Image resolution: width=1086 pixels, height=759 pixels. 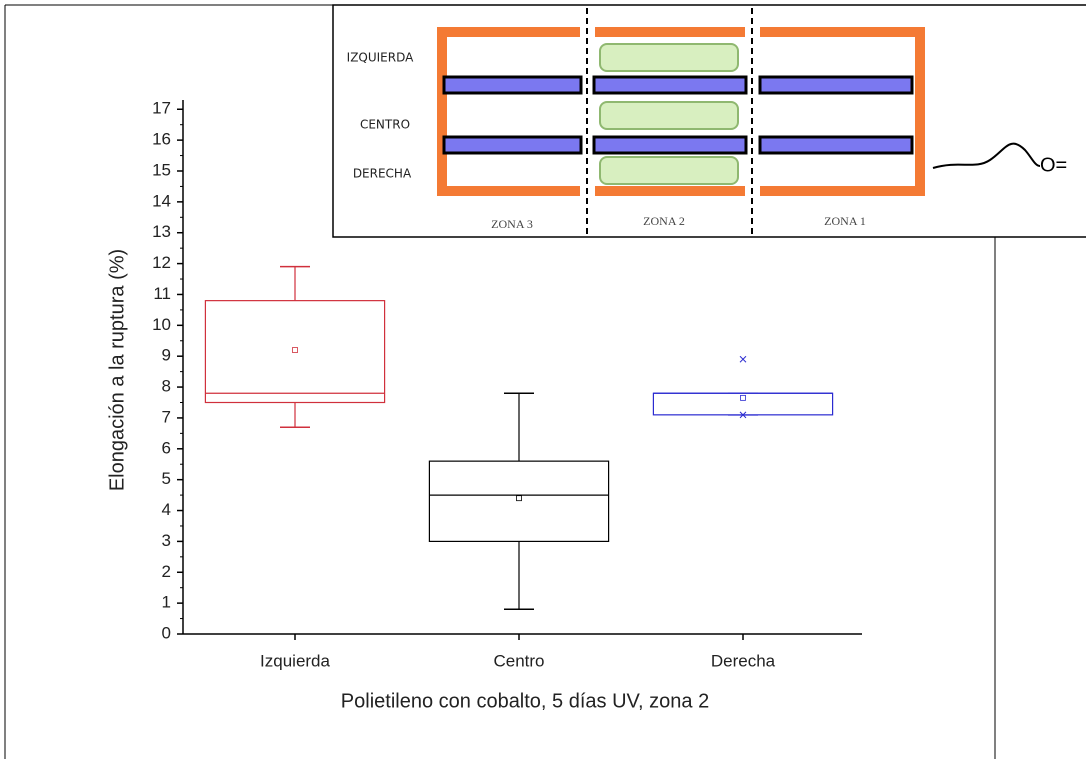 I want to click on y-tick-label: 6, so click(x=166, y=447).